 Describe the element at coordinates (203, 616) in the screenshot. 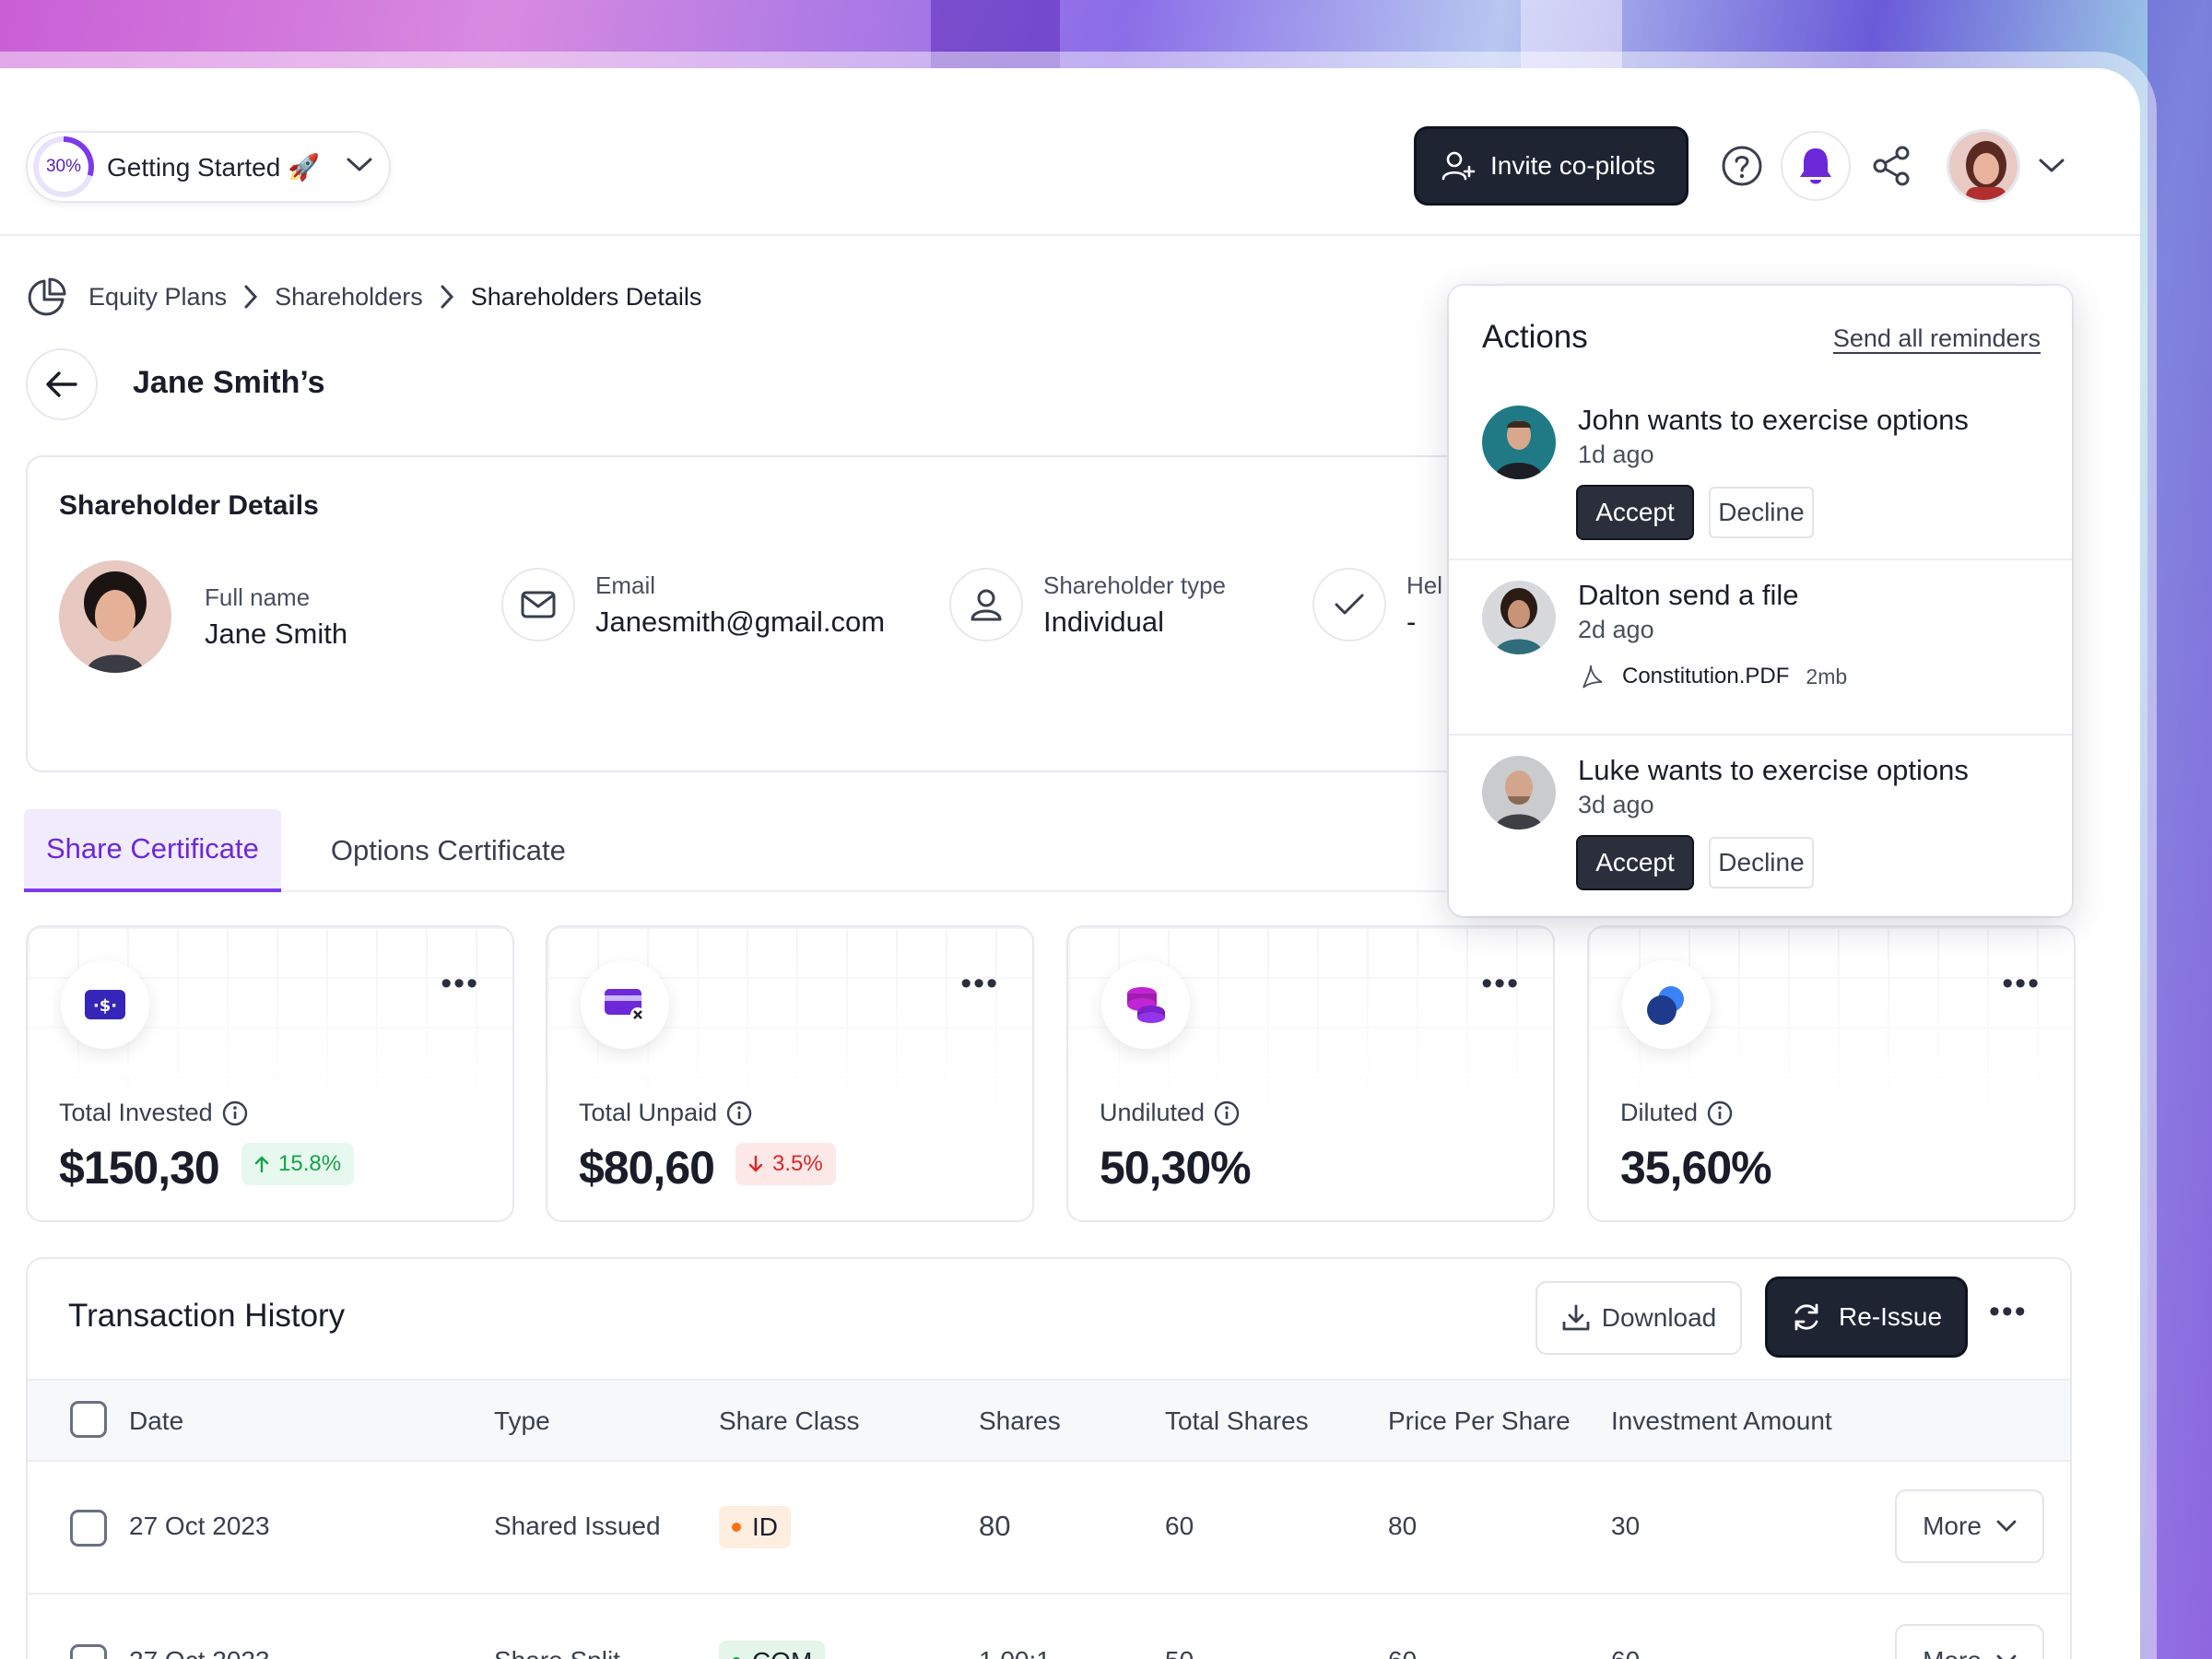

I see `full-name-field: Full name Jane Smith` at that location.